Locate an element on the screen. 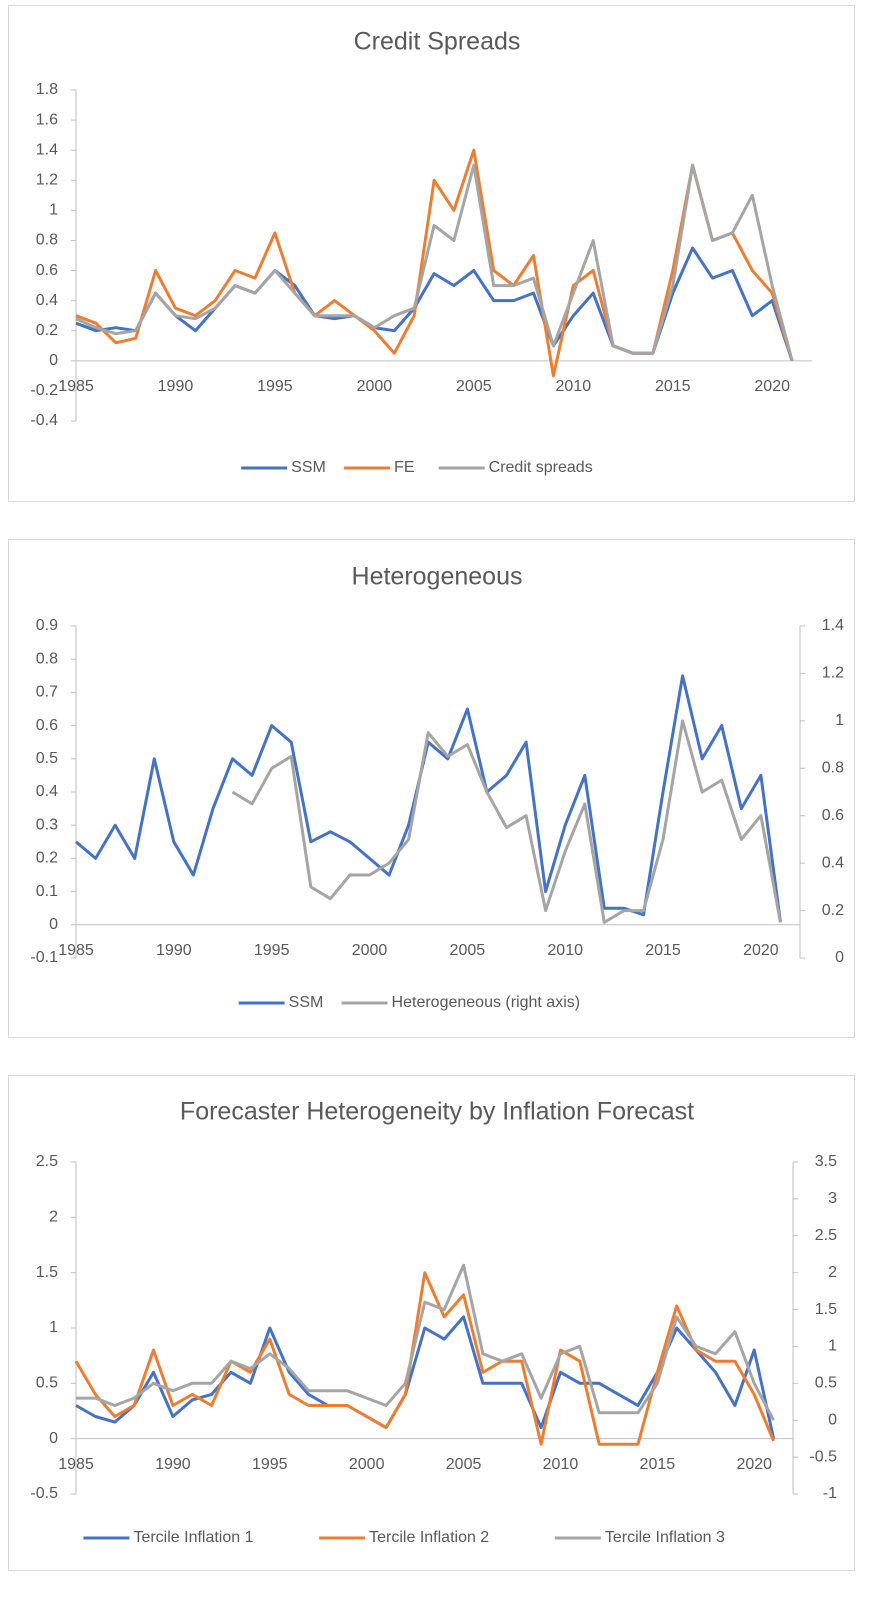 This screenshot has height=1606, width=875. legend-label: FE is located at coordinates (404, 467).